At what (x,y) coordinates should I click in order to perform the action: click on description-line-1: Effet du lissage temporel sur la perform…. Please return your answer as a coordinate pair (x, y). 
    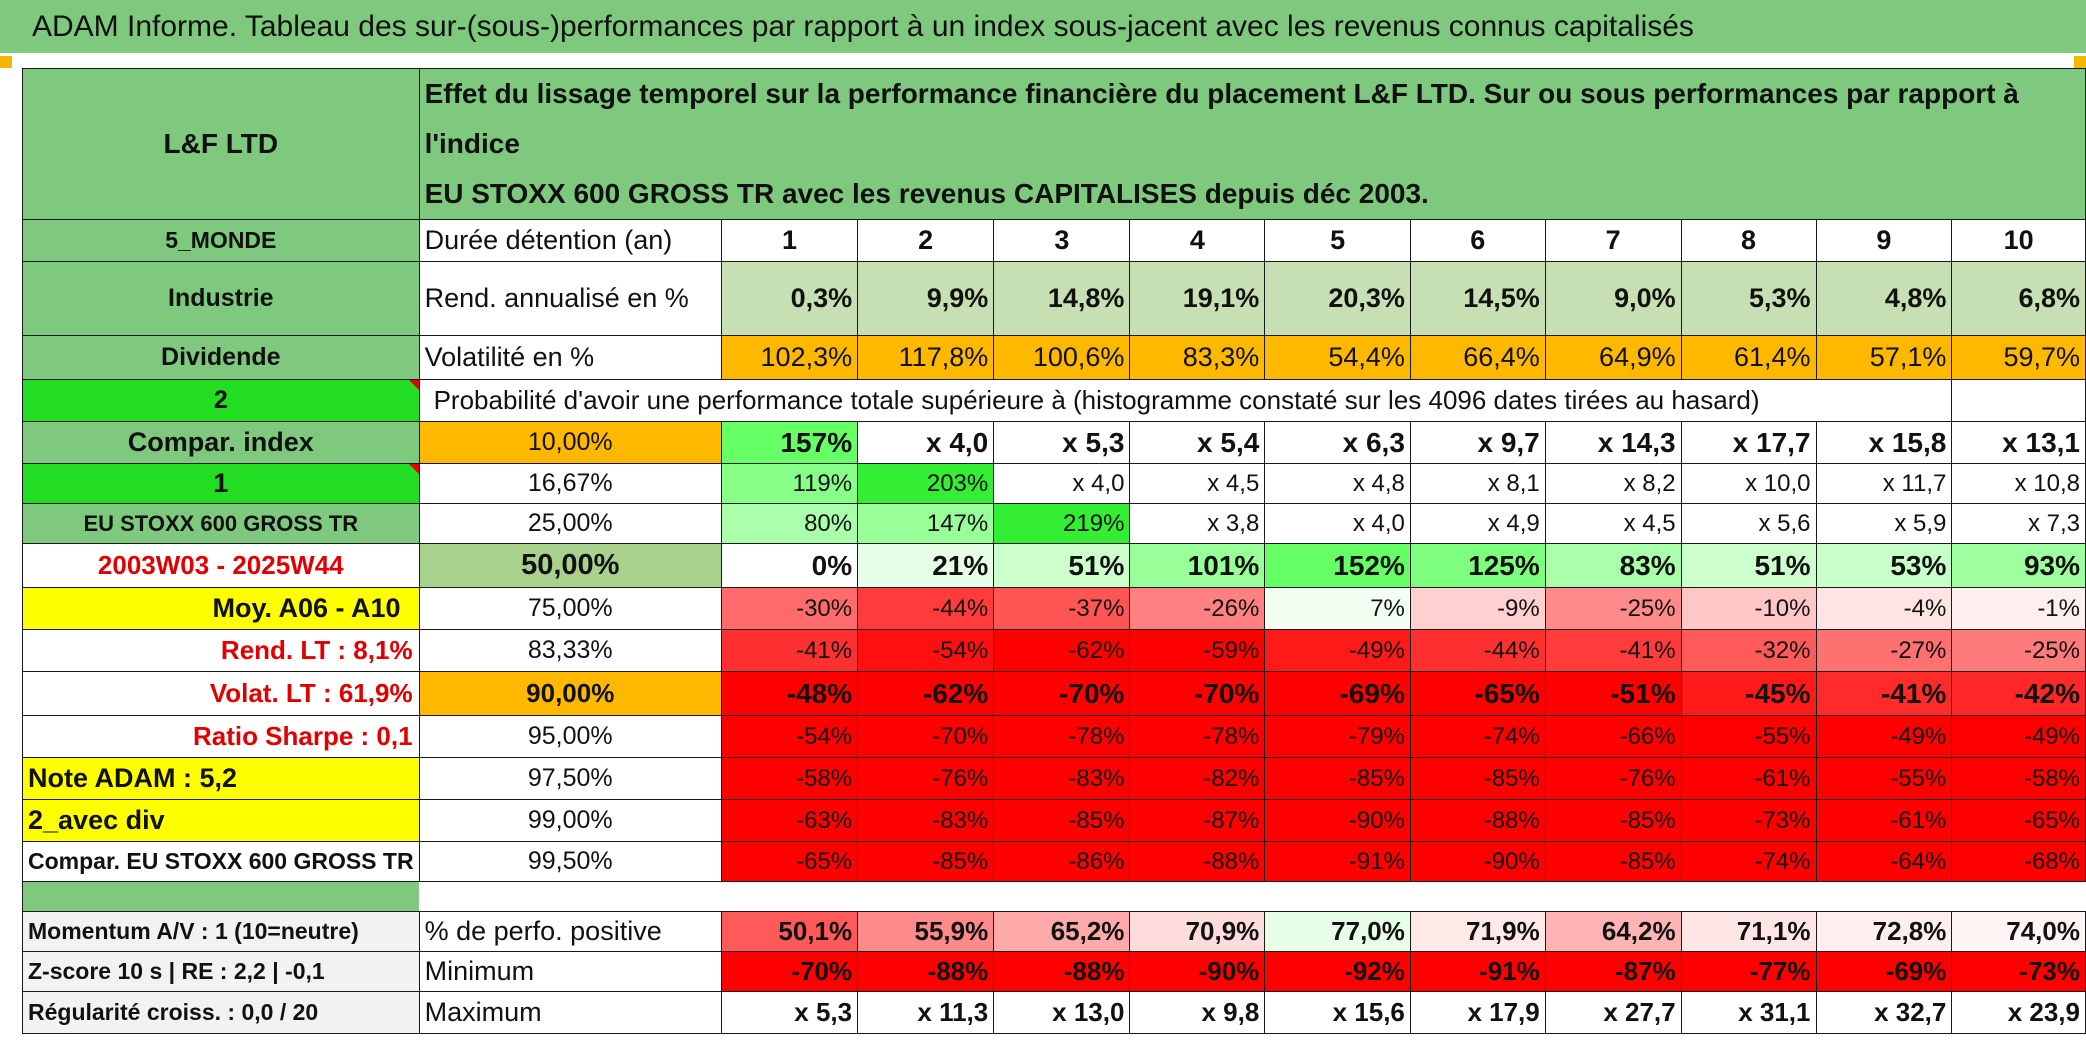
    Looking at the image, I should click on (1221, 118).